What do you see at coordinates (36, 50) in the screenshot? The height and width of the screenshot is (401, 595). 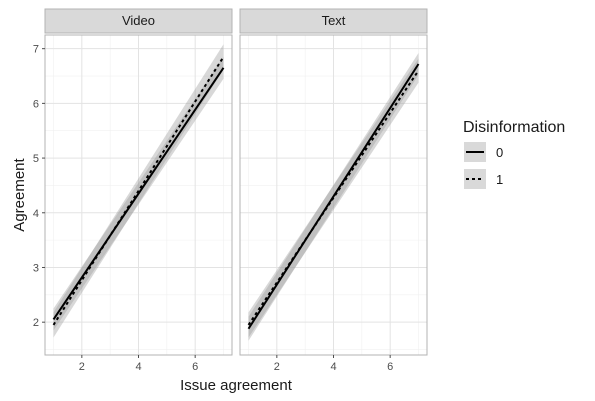 I see `y-tick-label: 7` at bounding box center [36, 50].